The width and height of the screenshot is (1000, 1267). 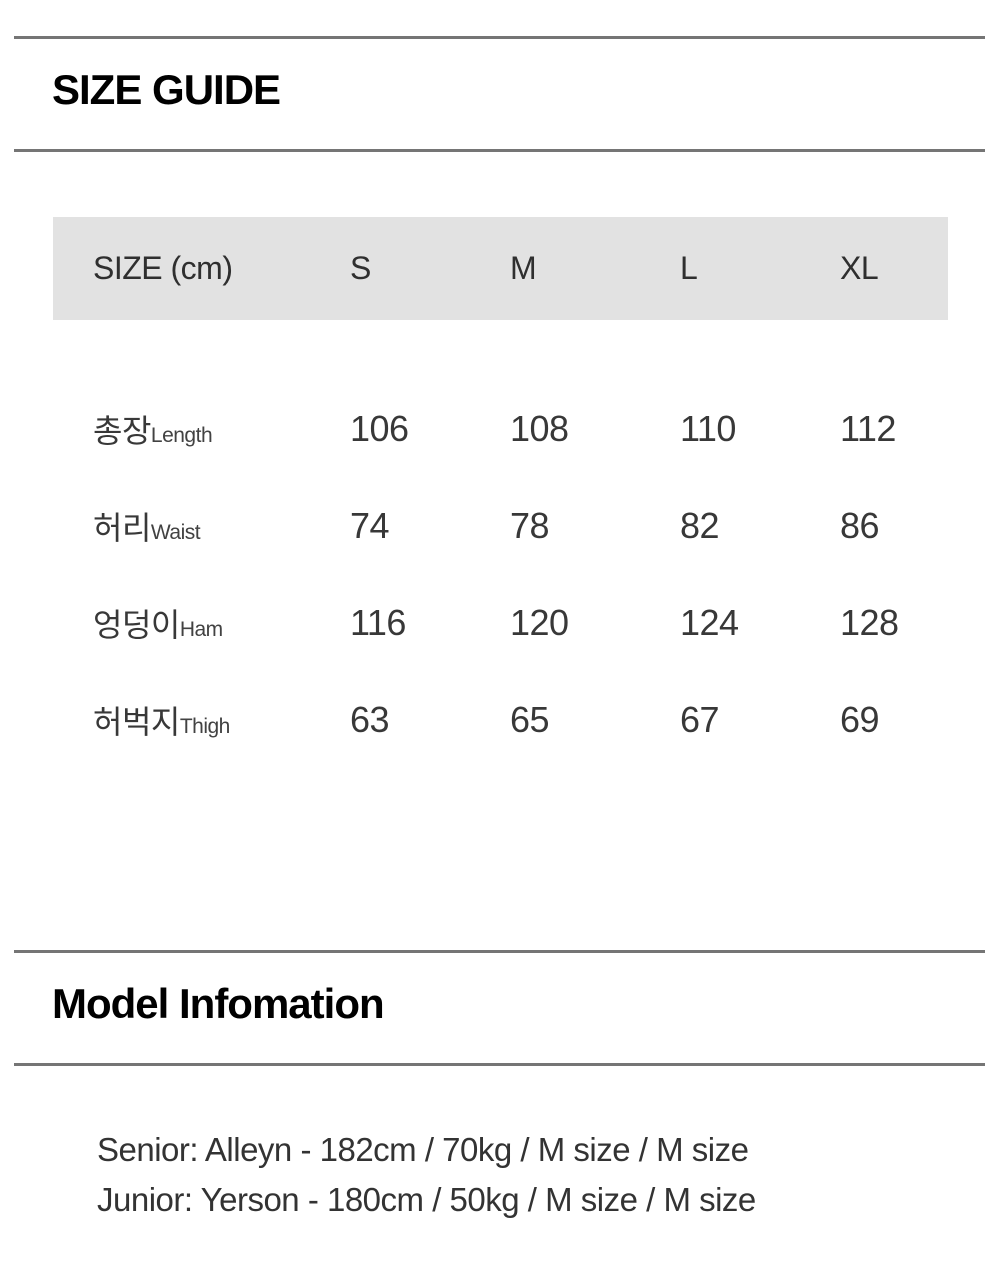 I want to click on row-value-xl: 86, so click(x=860, y=525).